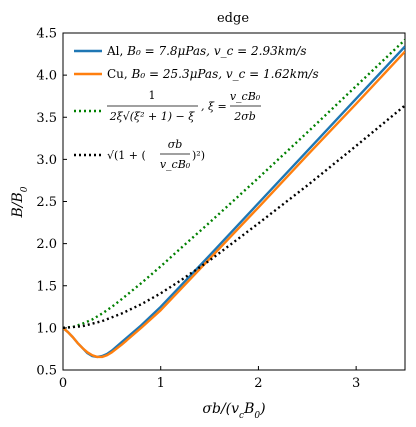  What do you see at coordinates (46, 328) in the screenshot?
I see `y-tick-label: 1.0` at bounding box center [46, 328].